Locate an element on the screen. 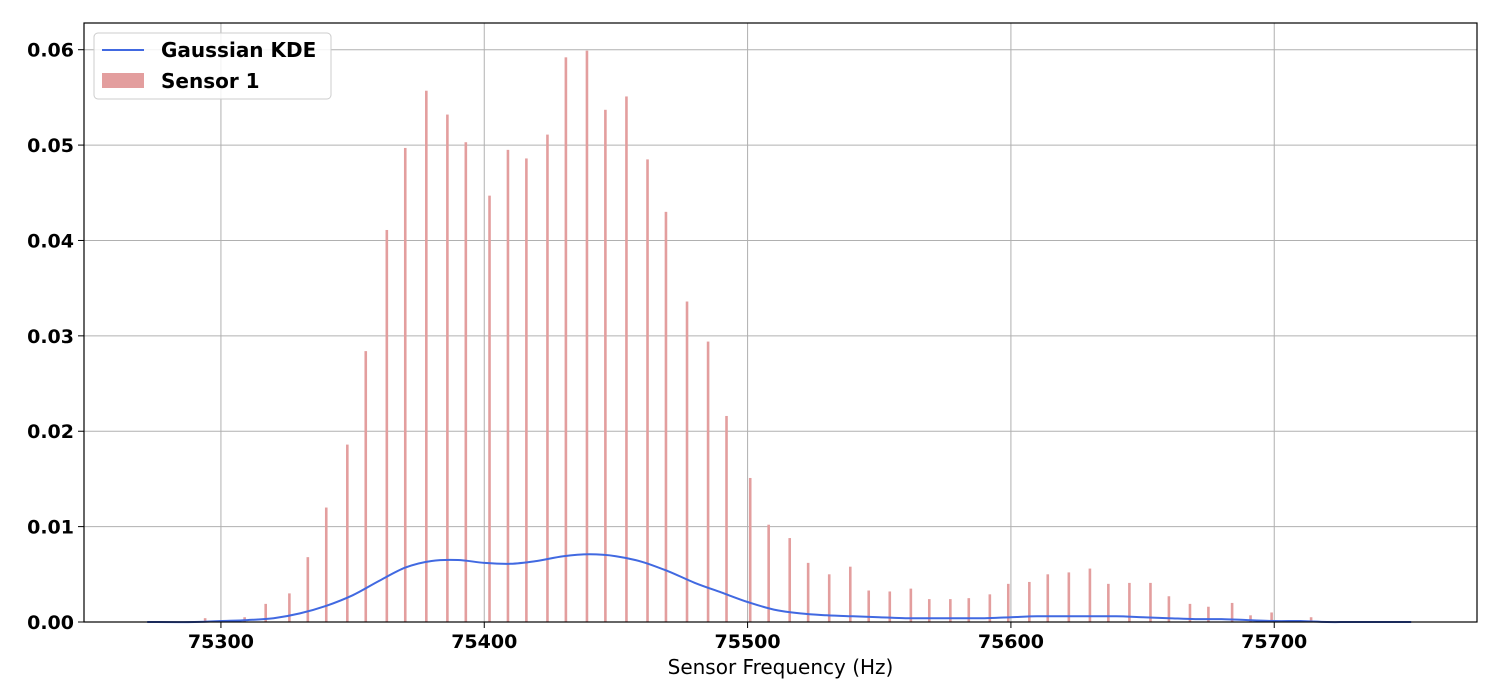  legend-sensor-swatch is located at coordinates (123, 80).